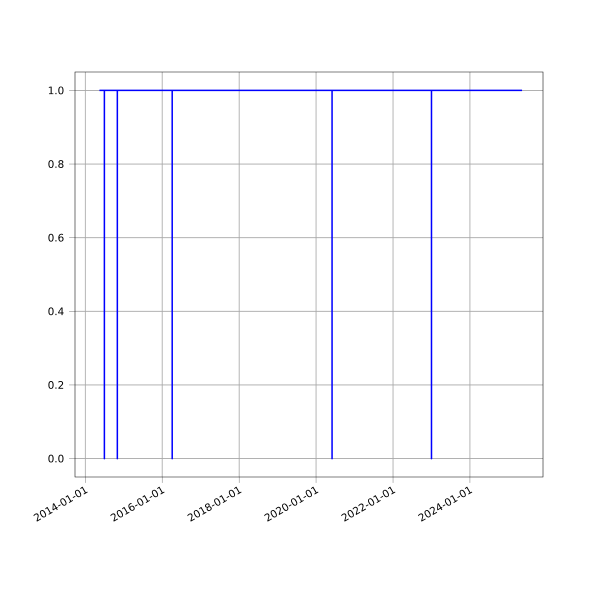 The image size is (600, 600). Describe the element at coordinates (56, 238) in the screenshot. I see `y-tick-label: 0.6` at that location.